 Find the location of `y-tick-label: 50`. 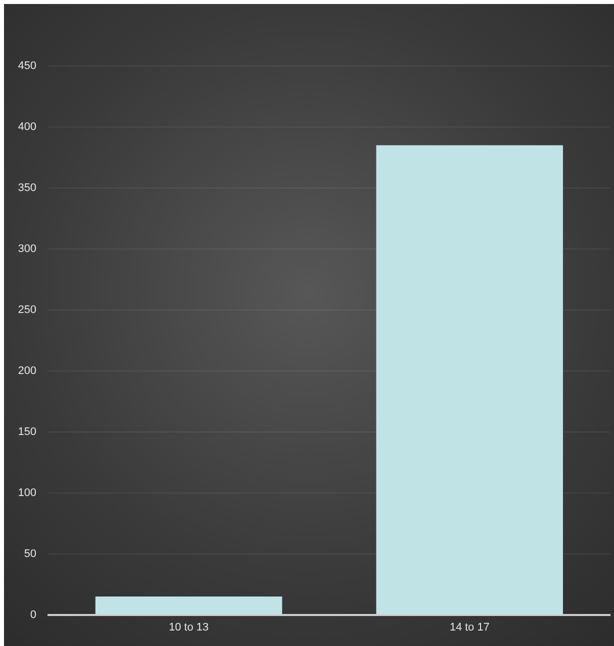

y-tick-label: 50 is located at coordinates (30, 554).